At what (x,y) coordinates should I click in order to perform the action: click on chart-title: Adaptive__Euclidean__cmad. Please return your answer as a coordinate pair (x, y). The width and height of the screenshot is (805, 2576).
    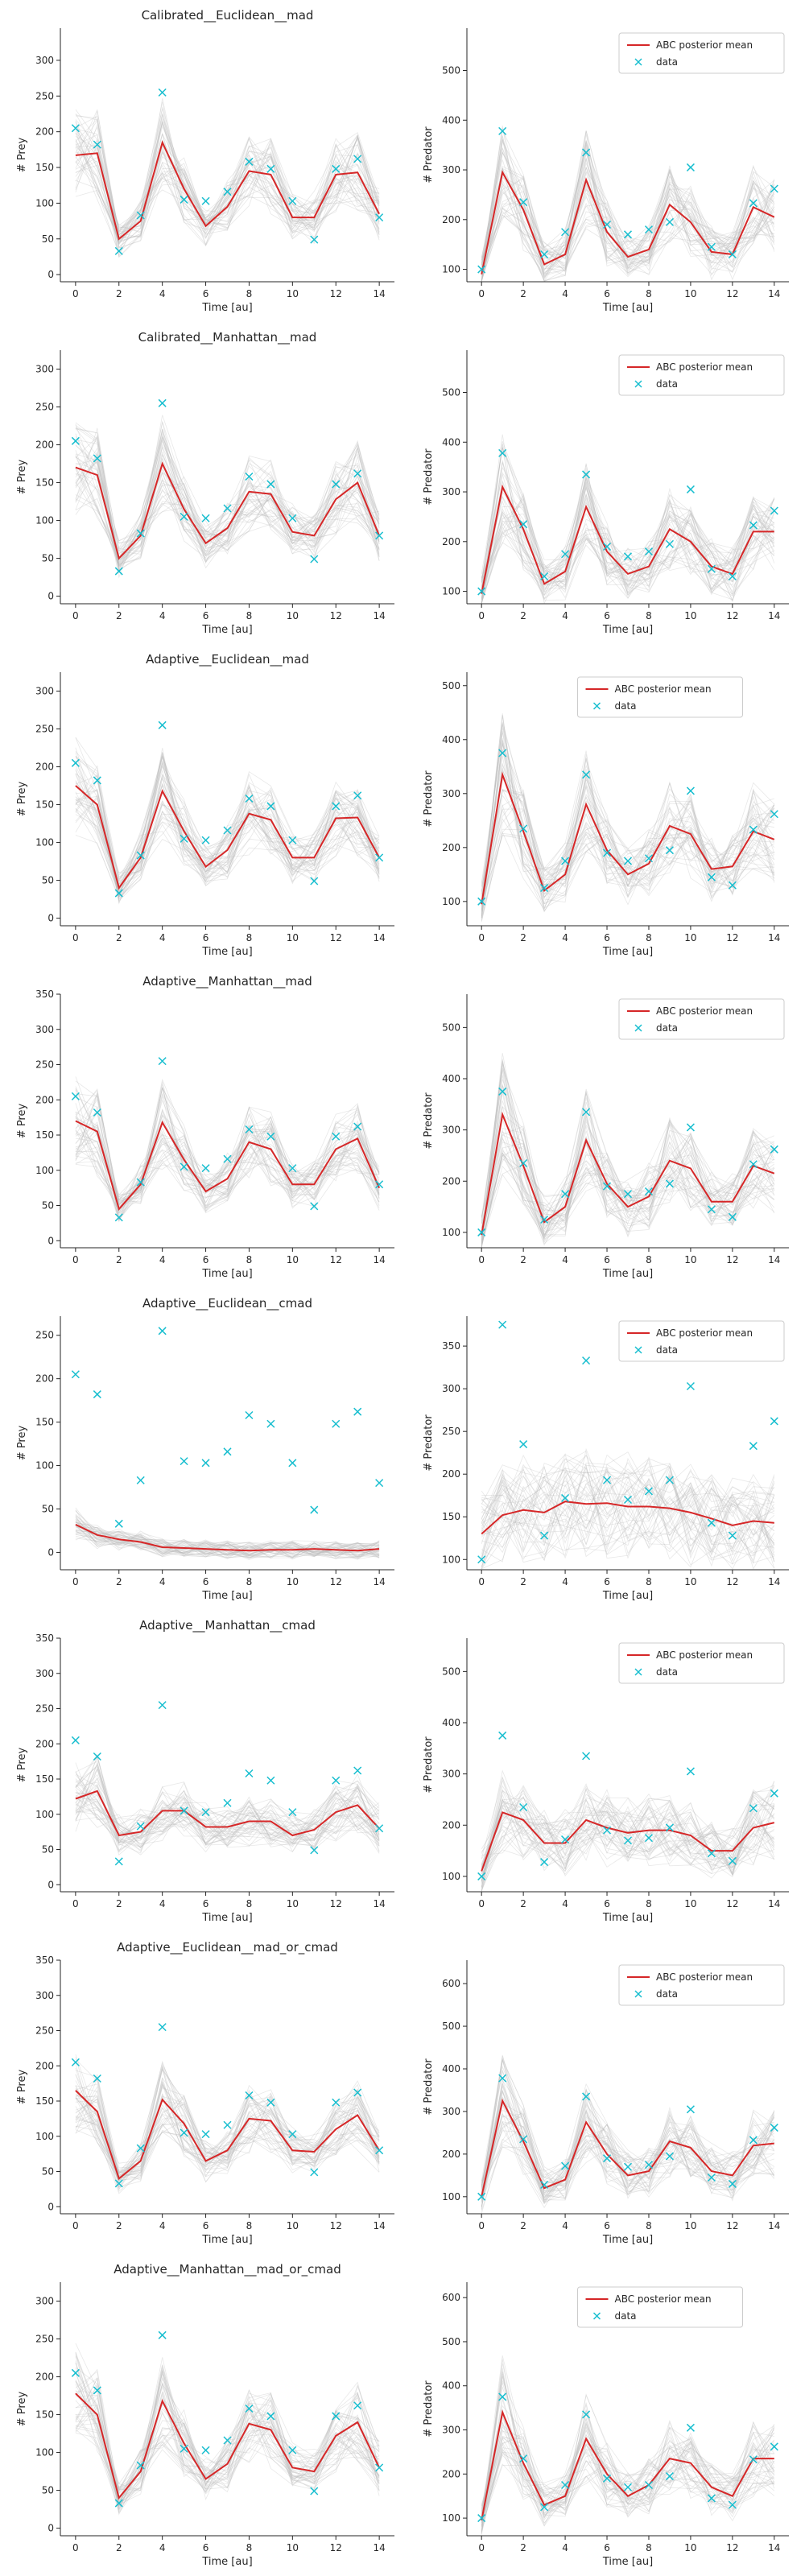
    Looking at the image, I should click on (227, 1303).